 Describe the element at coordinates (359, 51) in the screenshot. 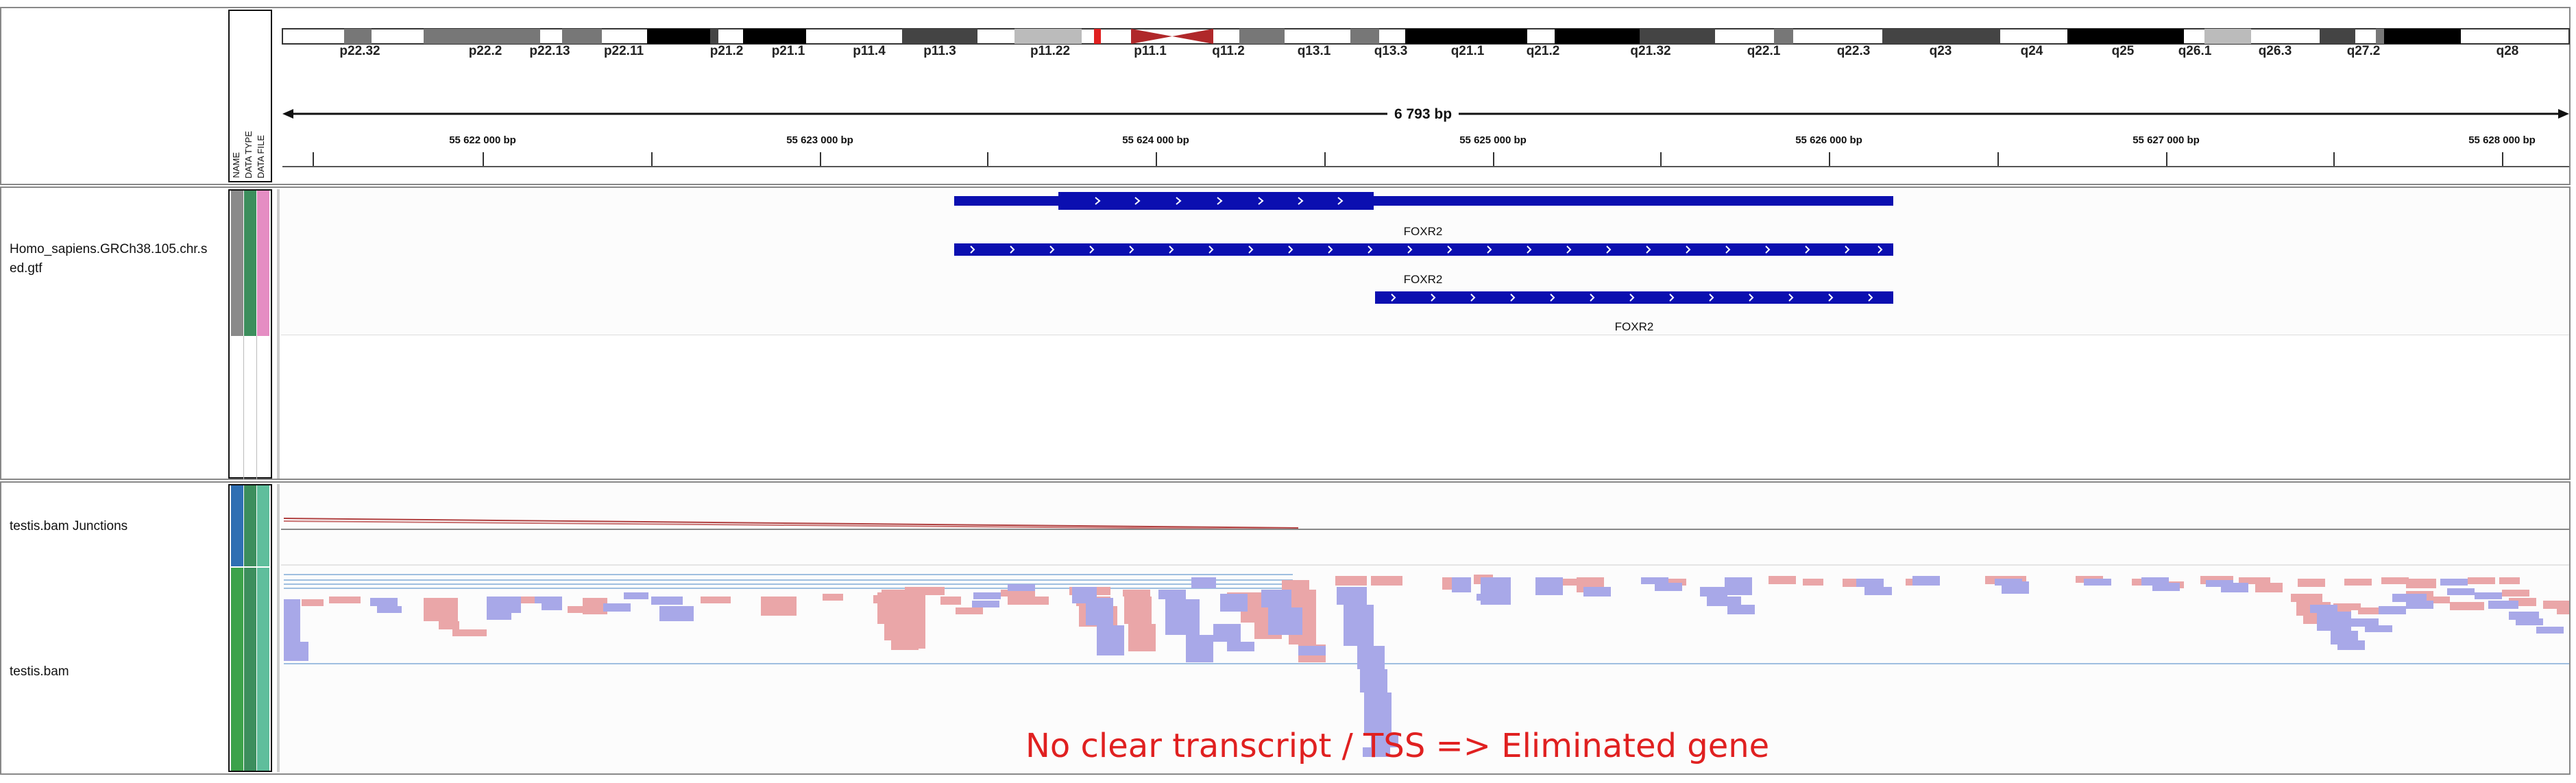

I see `band-label: p22.32` at that location.